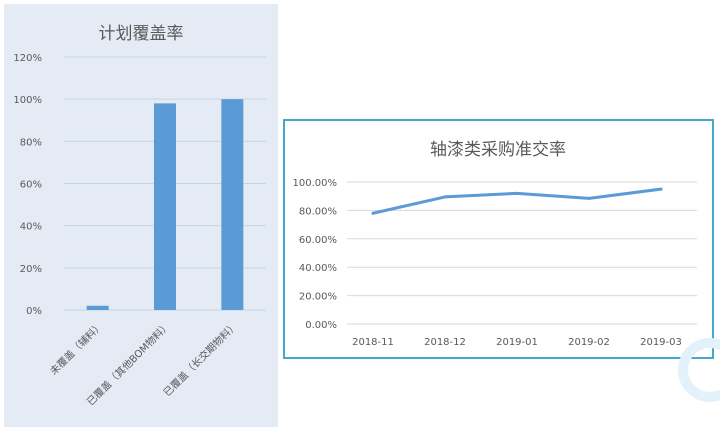 This screenshot has width=720, height=433. What do you see at coordinates (201, 359) in the screenshot?
I see `bar-x-tick-label: 已覆盖（长交期物料）` at bounding box center [201, 359].